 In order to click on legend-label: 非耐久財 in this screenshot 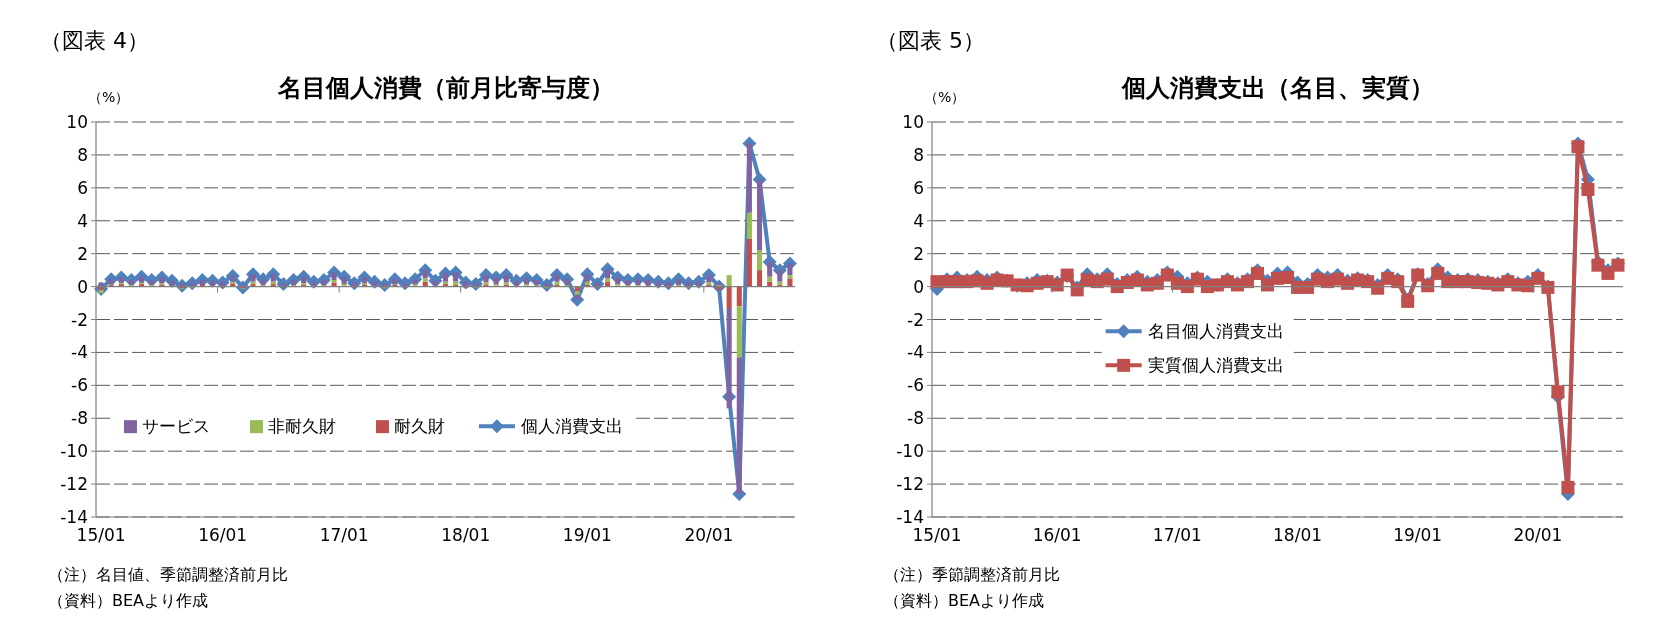, I will do `click(301, 426)`.